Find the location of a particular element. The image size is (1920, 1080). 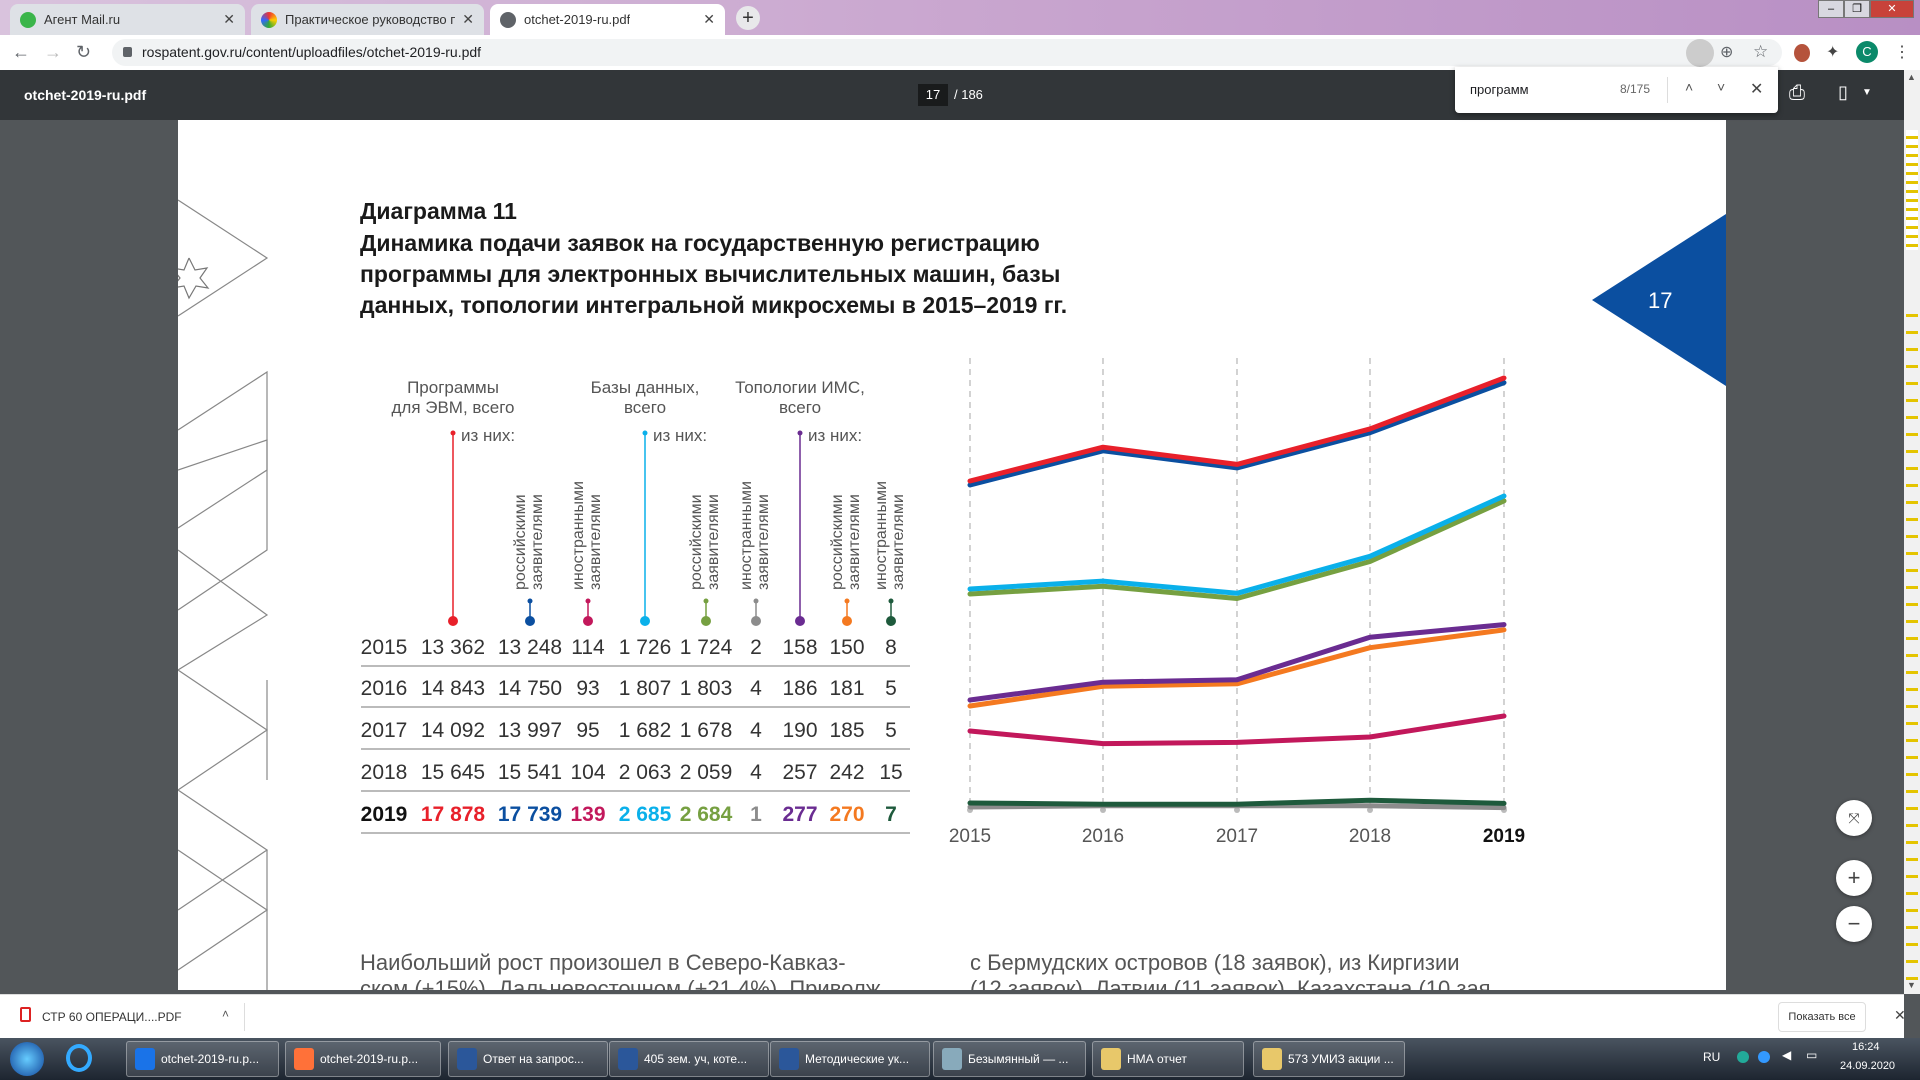

extension-icon is located at coordinates (1802, 53).